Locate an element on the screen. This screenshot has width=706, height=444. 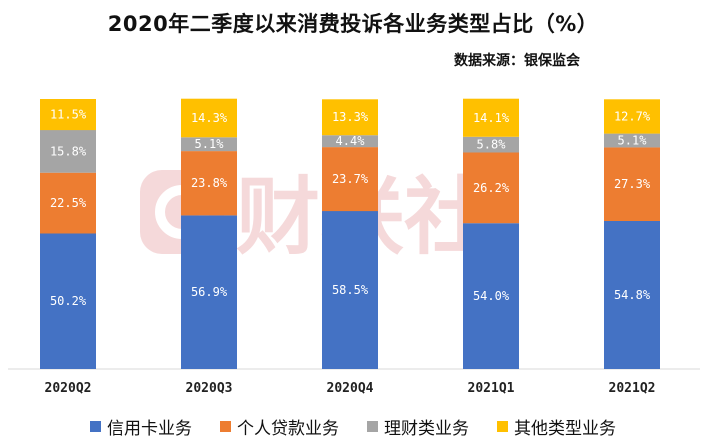
data-label: 15.8% is located at coordinates (68, 151).